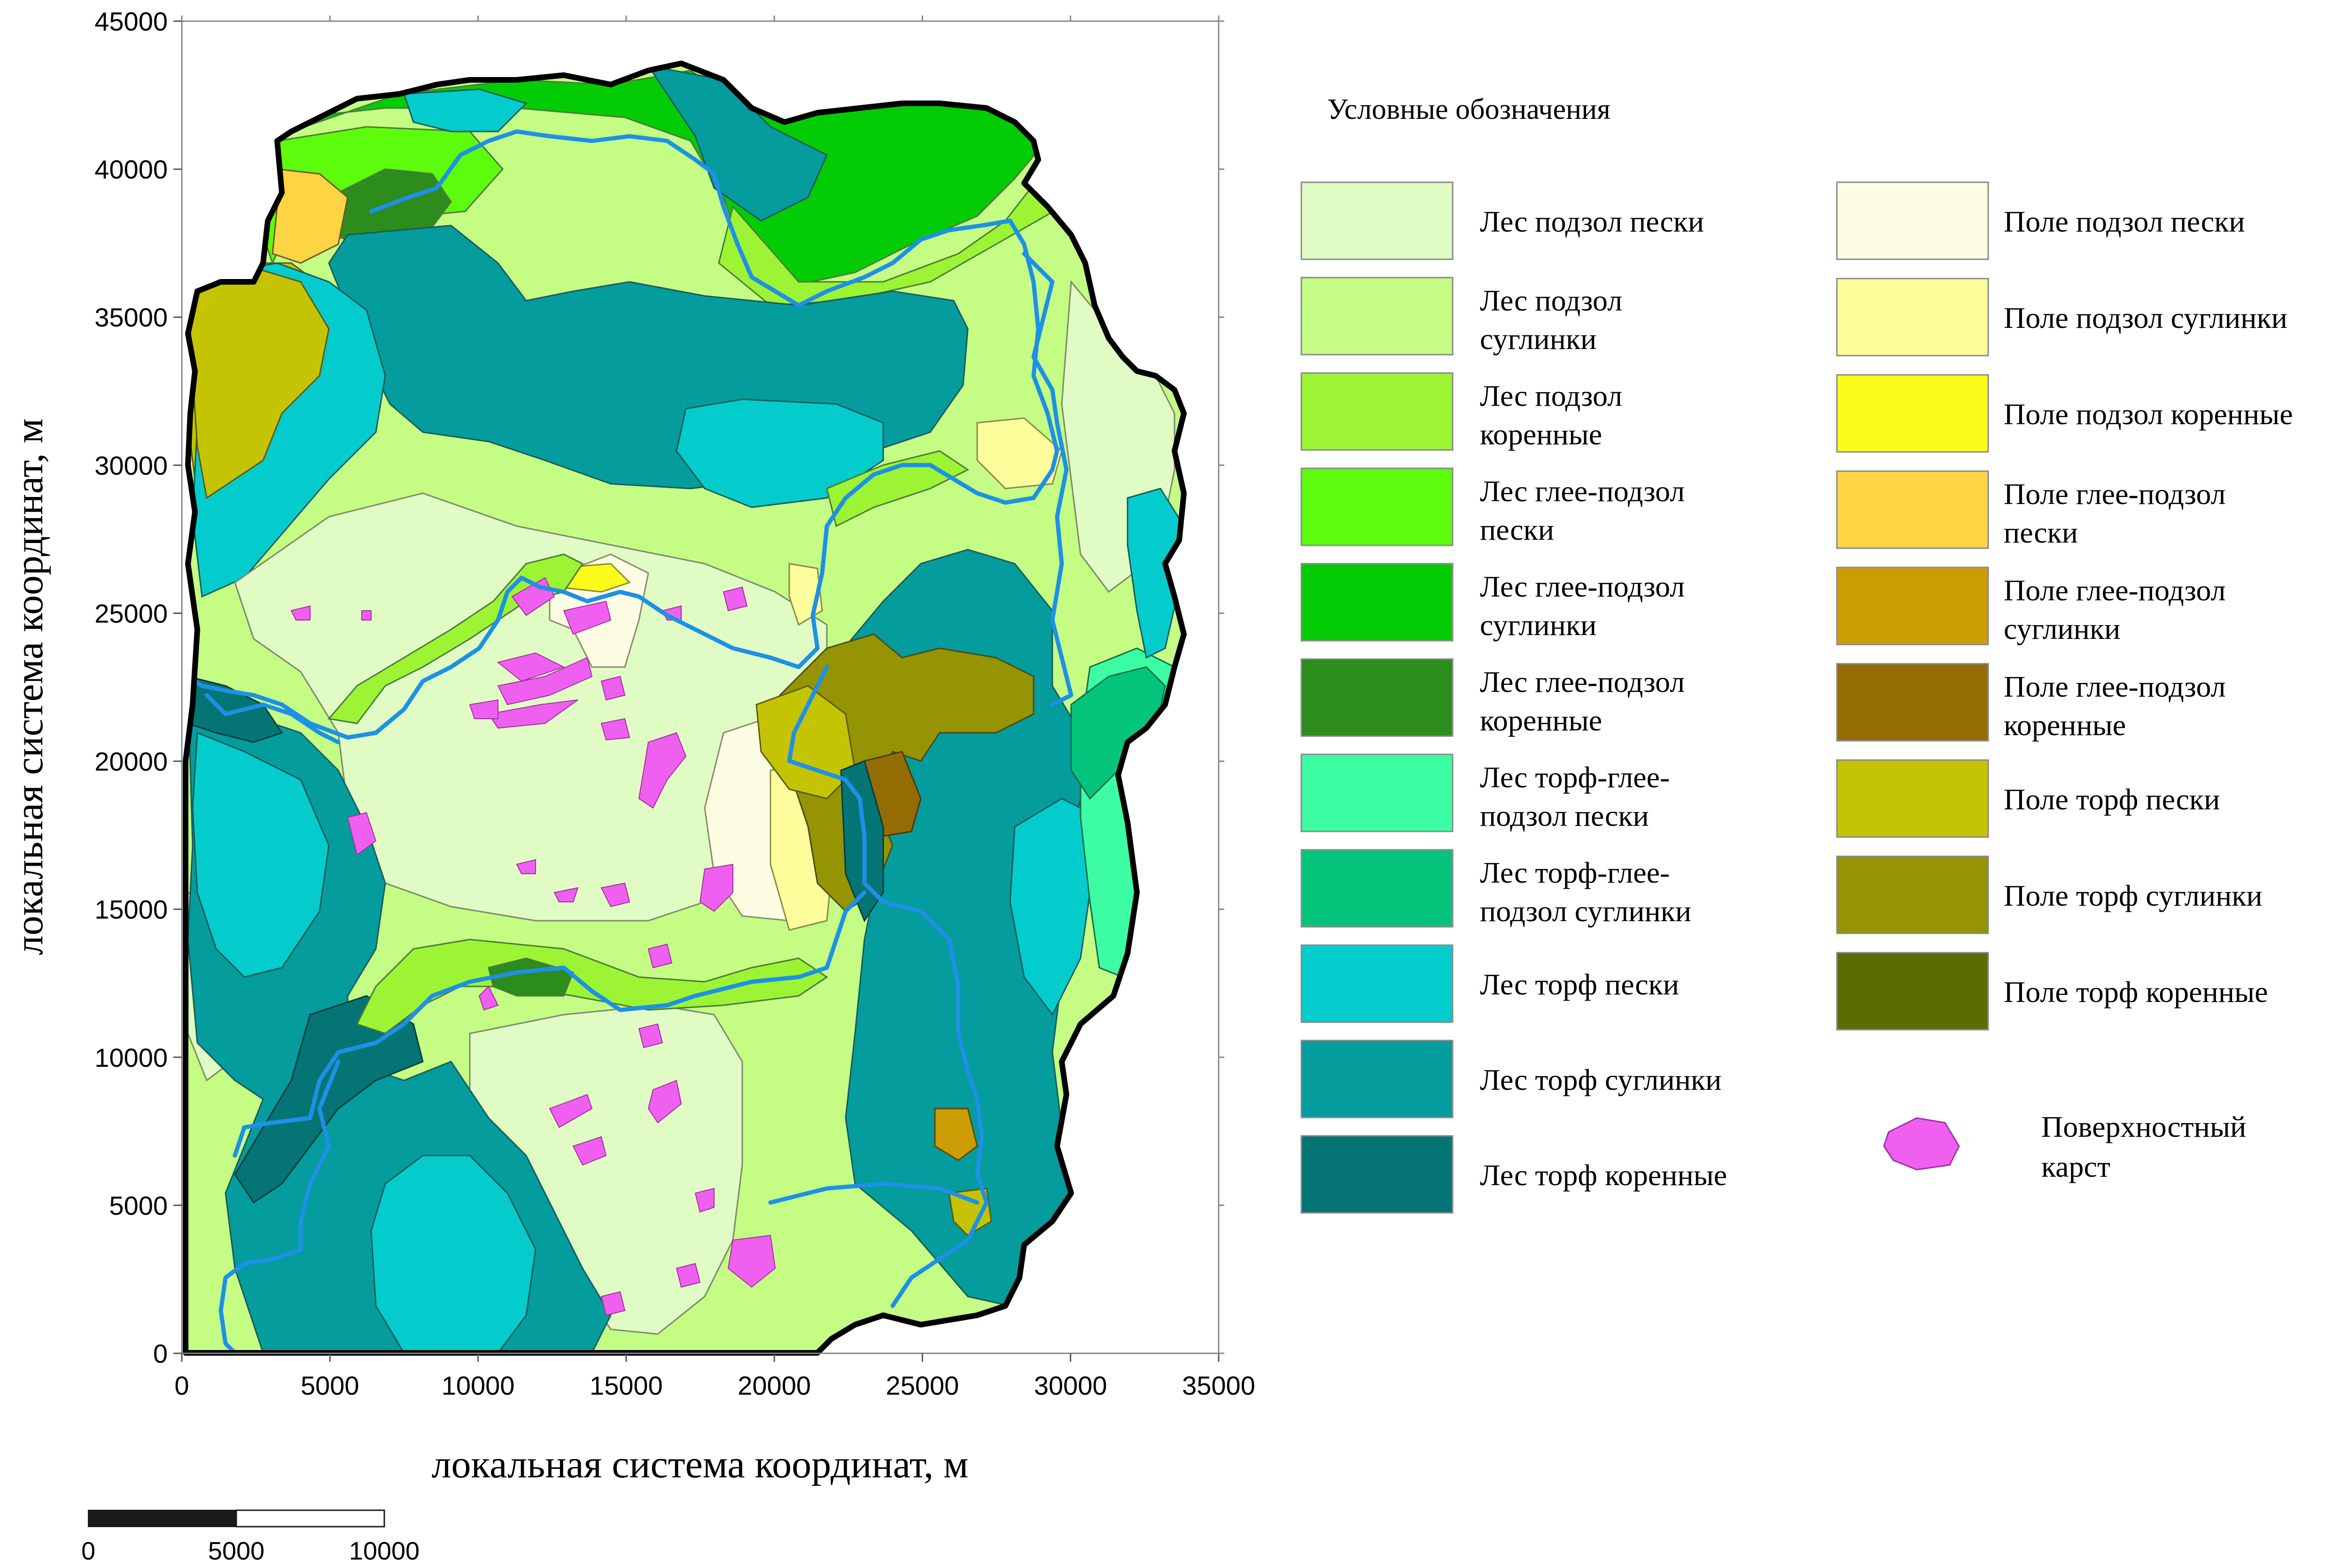 The image size is (2349, 1568). I want to click on scale-bar-light-segment, so click(310, 1518).